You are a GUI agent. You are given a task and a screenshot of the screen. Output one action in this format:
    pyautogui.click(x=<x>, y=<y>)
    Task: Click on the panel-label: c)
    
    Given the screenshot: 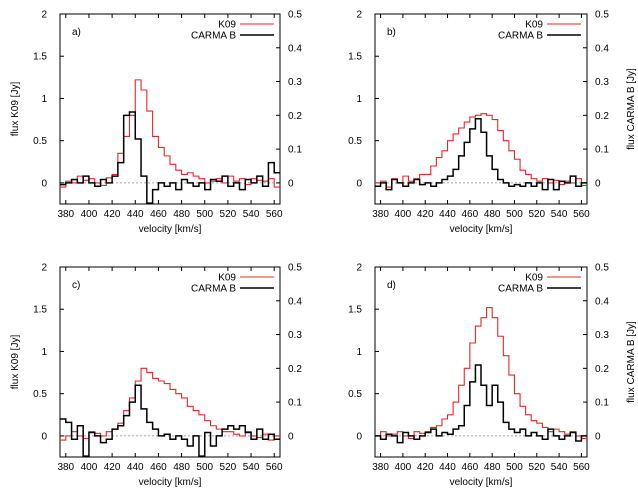 What is the action you would take?
    pyautogui.click(x=76, y=285)
    